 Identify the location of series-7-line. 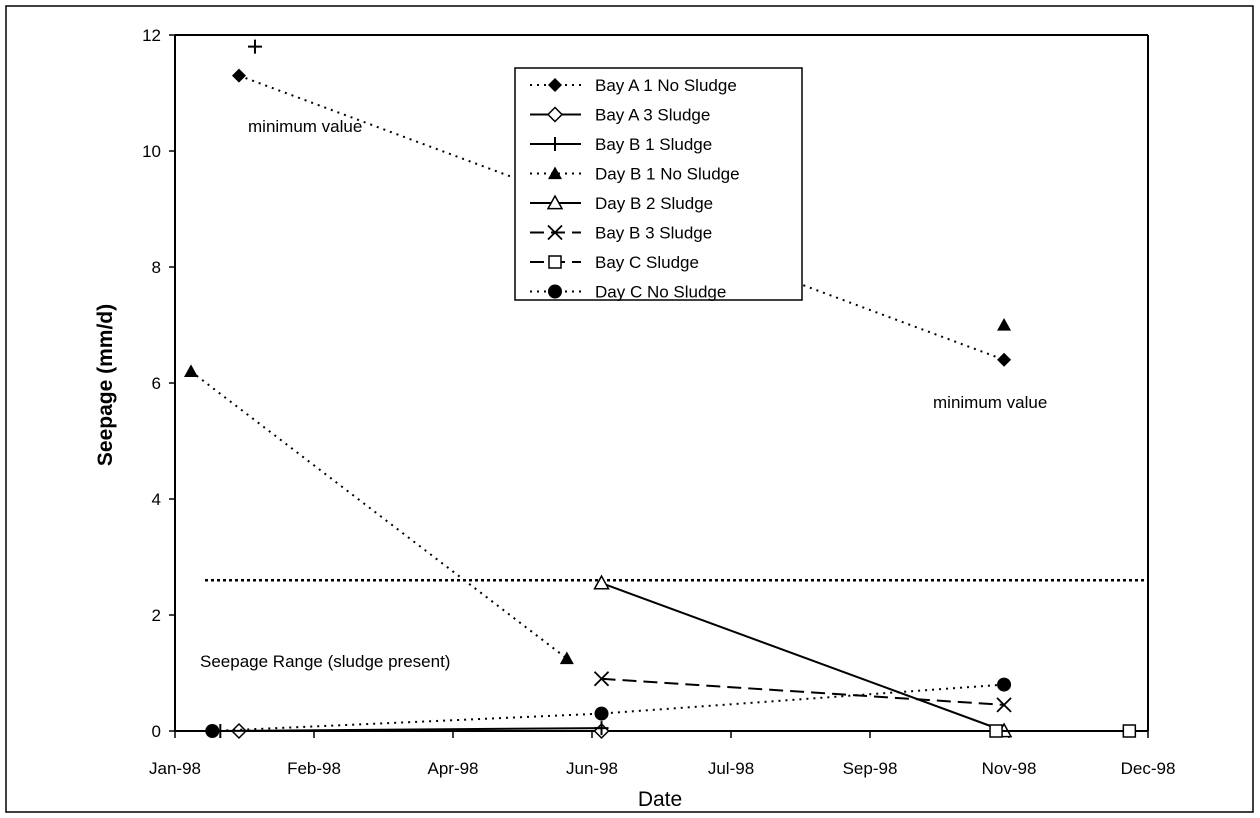
(608, 707).